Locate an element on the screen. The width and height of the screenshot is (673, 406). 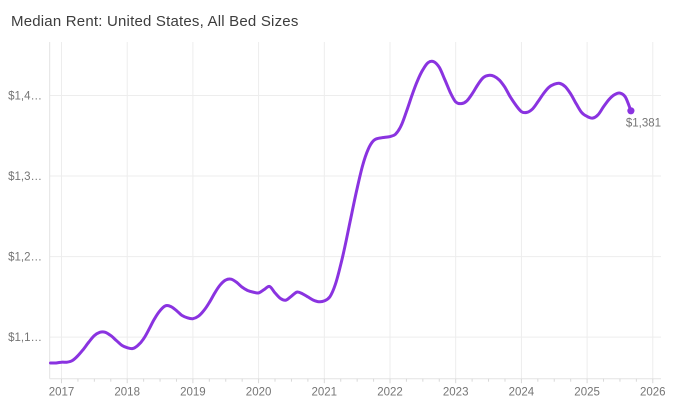
x-tick-label-2020: 2020 is located at coordinates (259, 393).